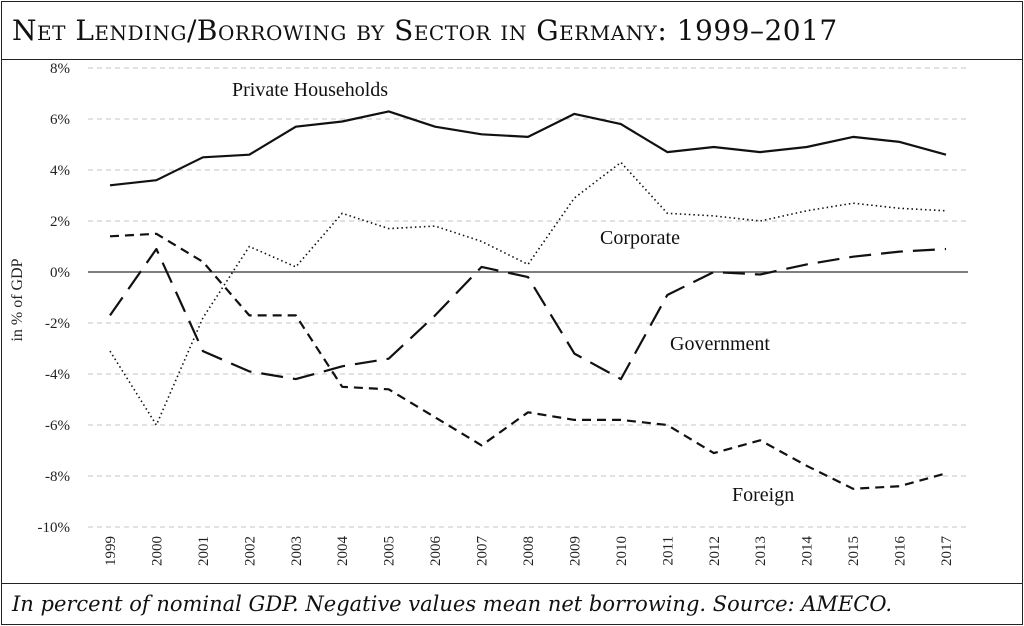  I want to click on y-tick-label: 6%, so click(60, 120).